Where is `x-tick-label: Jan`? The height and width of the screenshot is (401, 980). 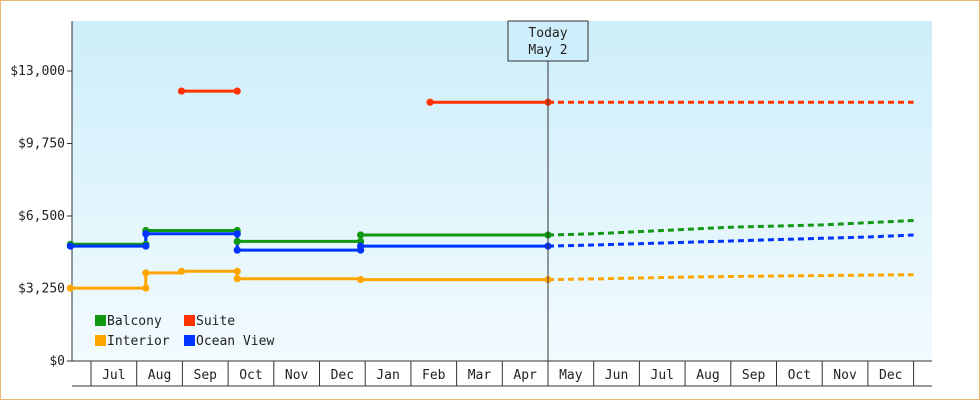
x-tick-label: Jan is located at coordinates (387, 375).